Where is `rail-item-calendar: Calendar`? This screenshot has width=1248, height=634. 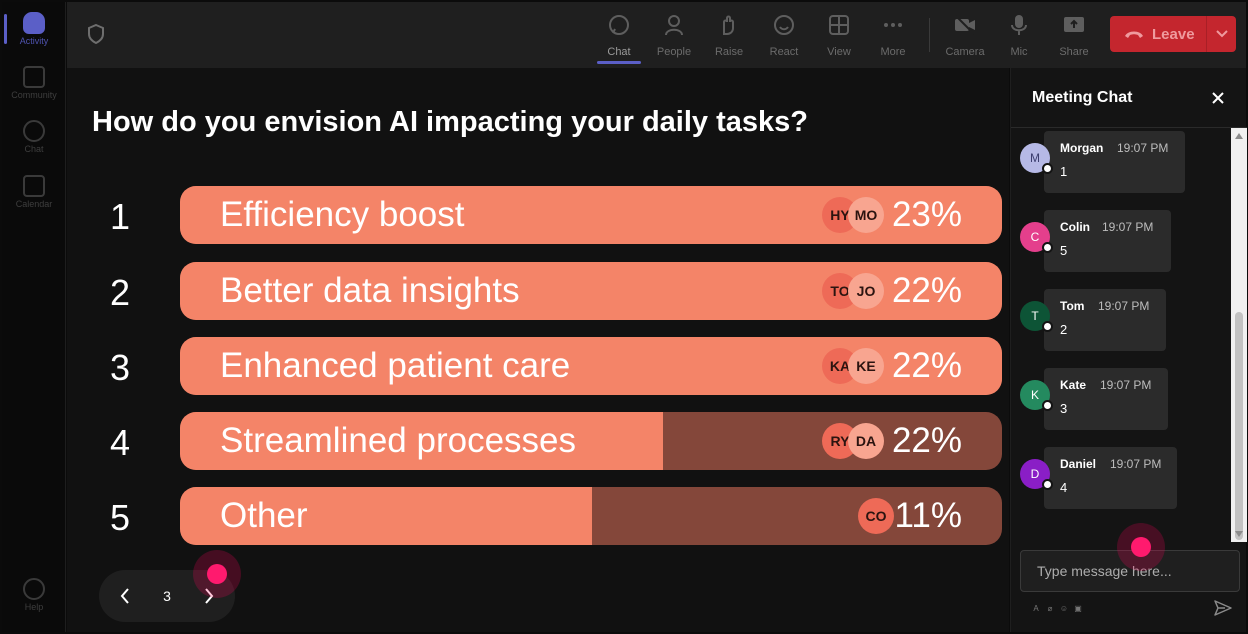
rail-item-calendar: Calendar is located at coordinates (34, 193).